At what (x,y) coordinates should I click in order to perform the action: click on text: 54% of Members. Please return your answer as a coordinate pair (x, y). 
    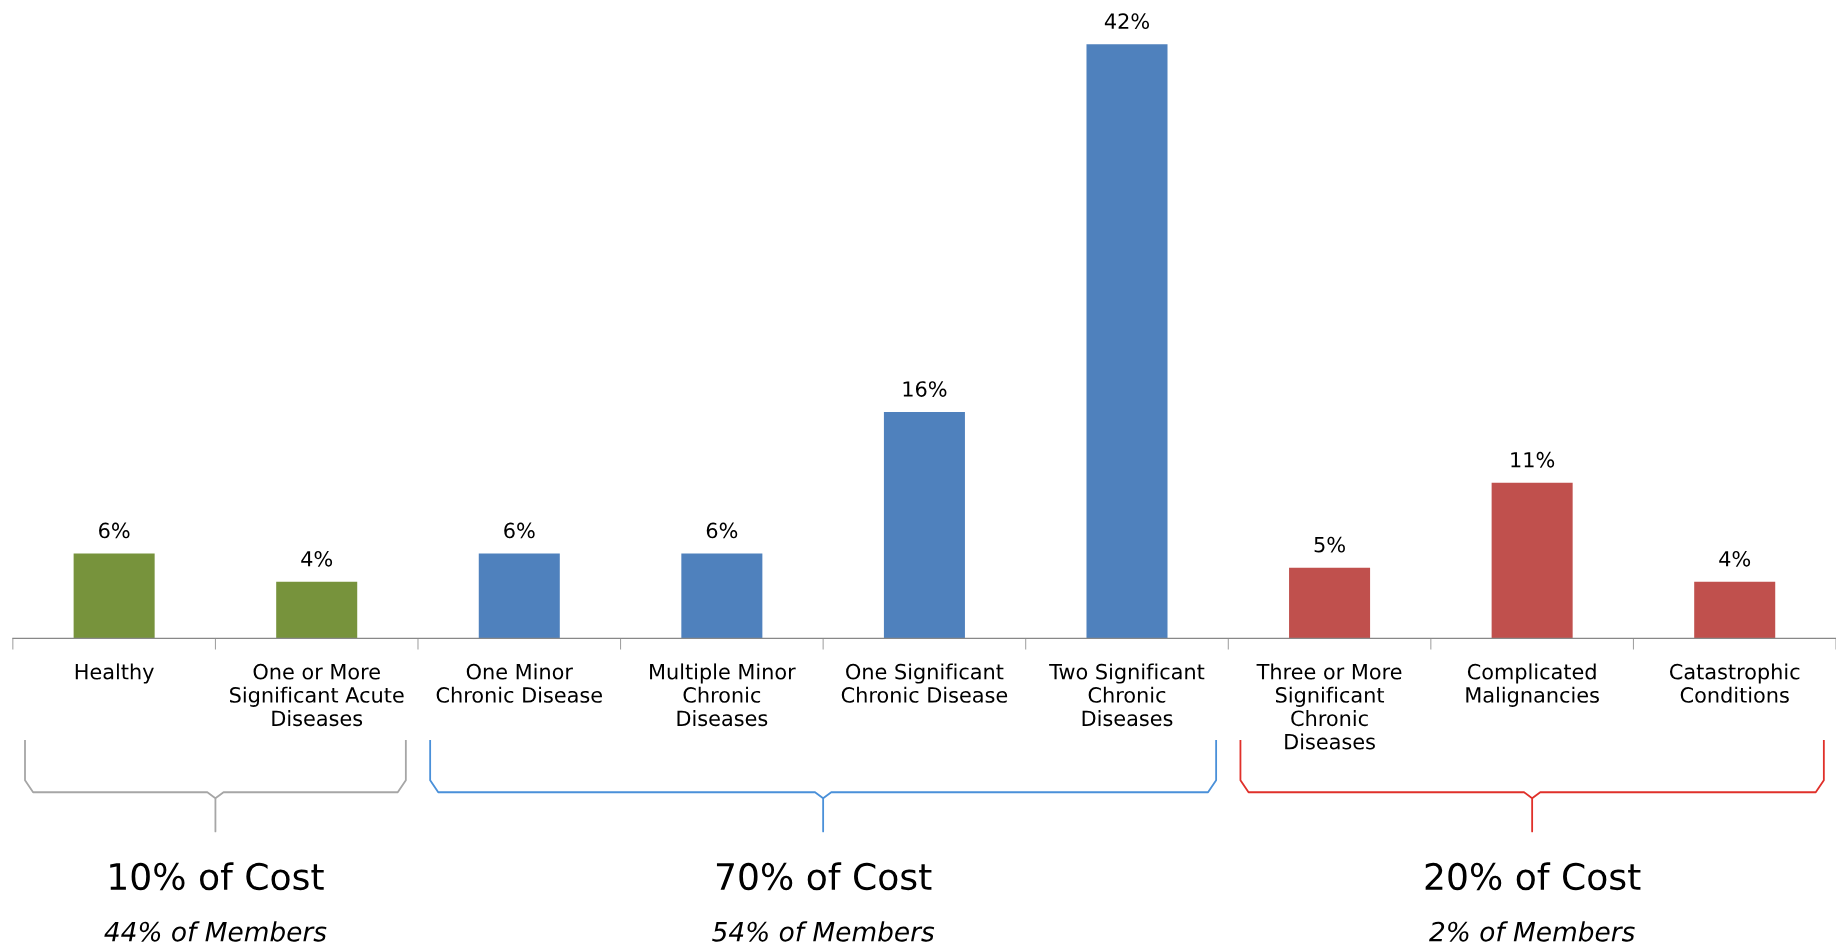
    Looking at the image, I should click on (823, 931).